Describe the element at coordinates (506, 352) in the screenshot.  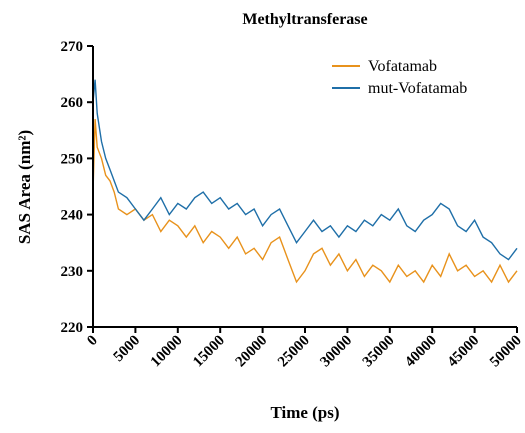
I see `x-tick-label: 50000` at that location.